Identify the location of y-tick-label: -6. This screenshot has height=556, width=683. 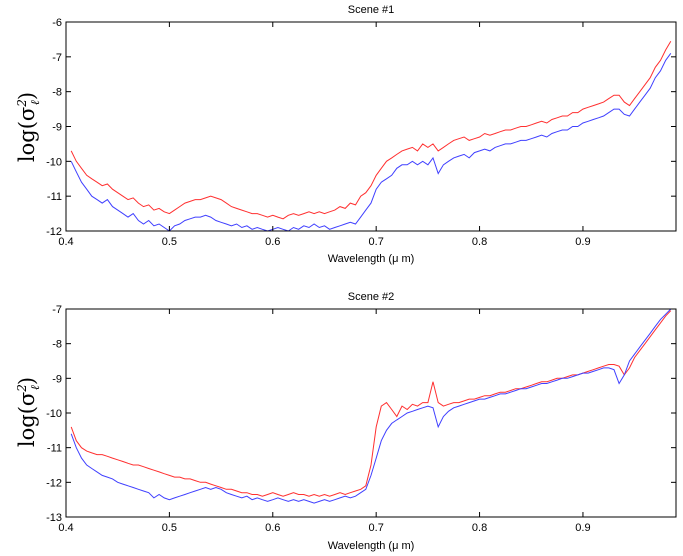
(57, 23).